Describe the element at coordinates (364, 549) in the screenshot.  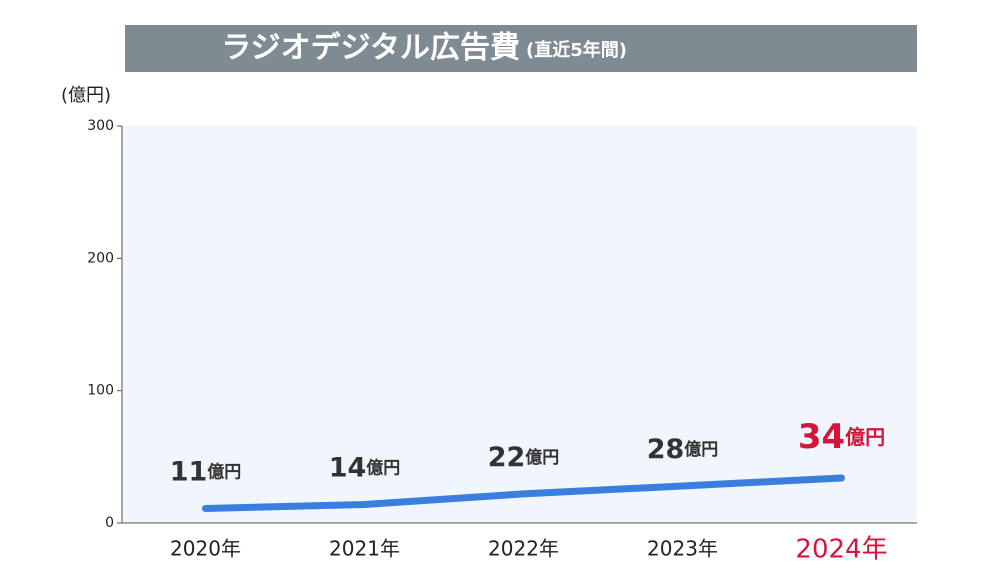
I see `x-tick-label: 2021年` at that location.